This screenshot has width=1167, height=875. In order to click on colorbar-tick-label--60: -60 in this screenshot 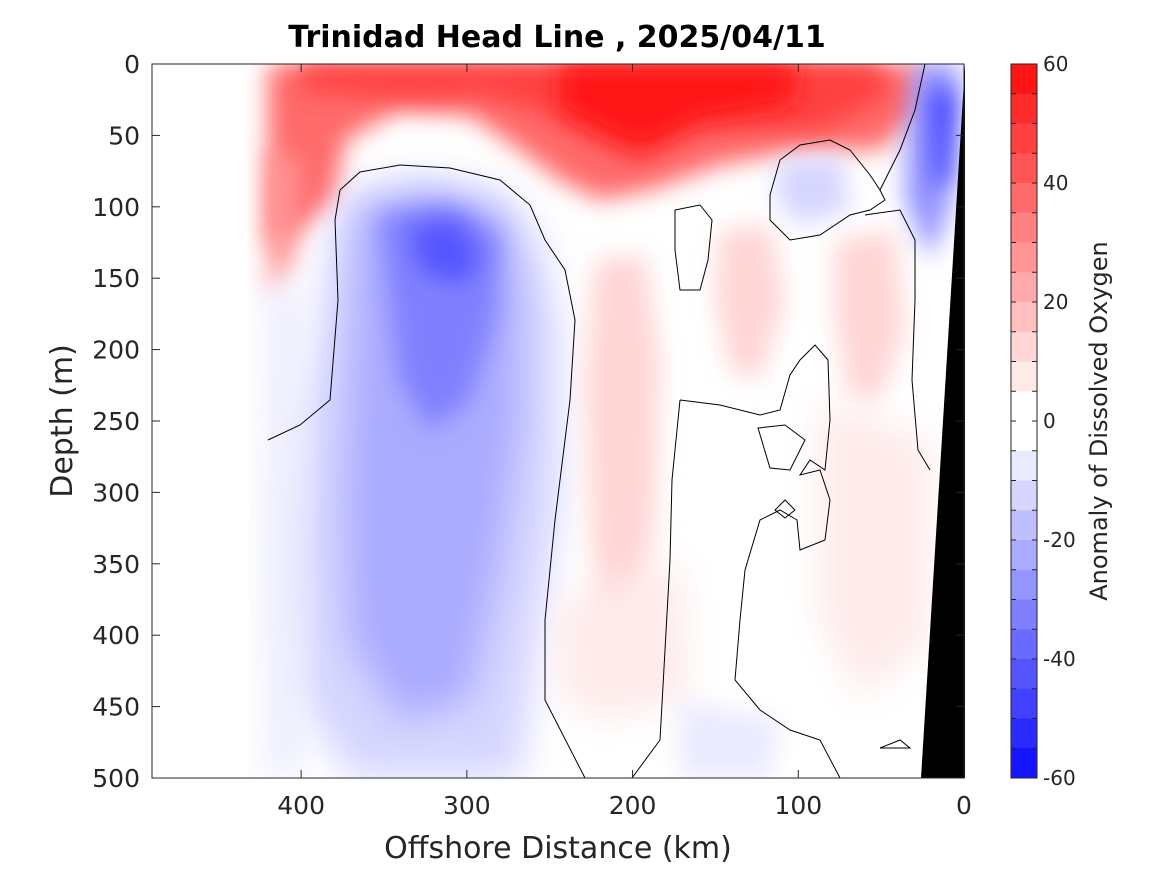, I will do `click(1059, 778)`.